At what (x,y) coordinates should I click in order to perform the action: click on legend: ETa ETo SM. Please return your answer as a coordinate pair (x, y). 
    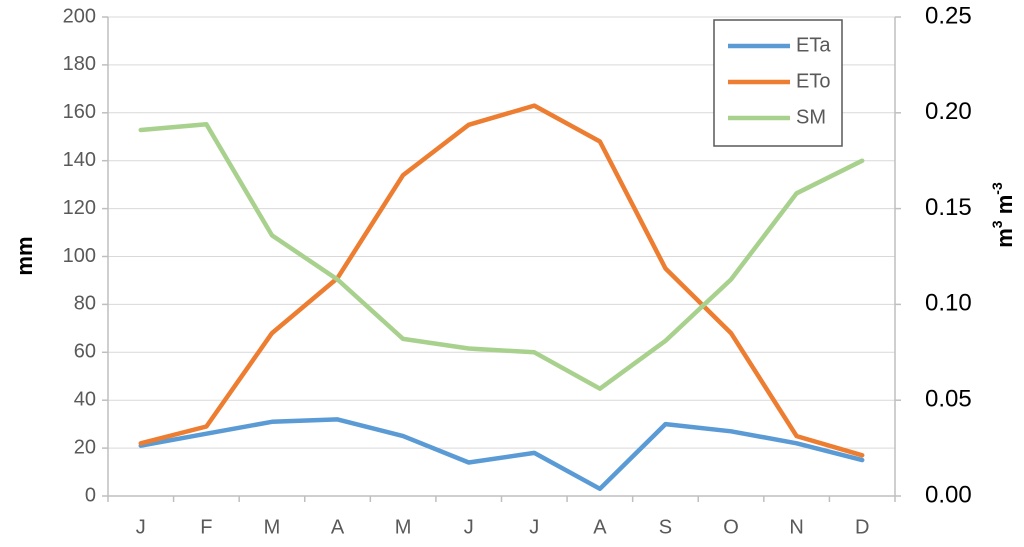
    Looking at the image, I should click on (778, 83).